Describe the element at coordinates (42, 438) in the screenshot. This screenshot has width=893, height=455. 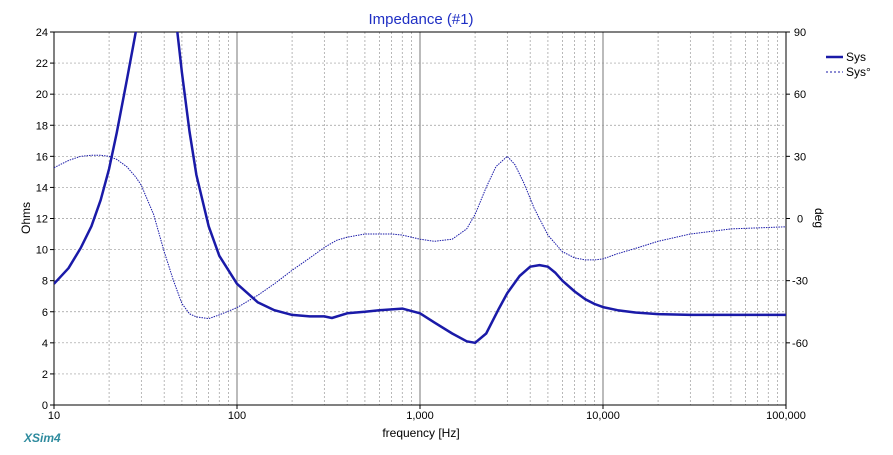
I see `brand-logo: XSim4` at that location.